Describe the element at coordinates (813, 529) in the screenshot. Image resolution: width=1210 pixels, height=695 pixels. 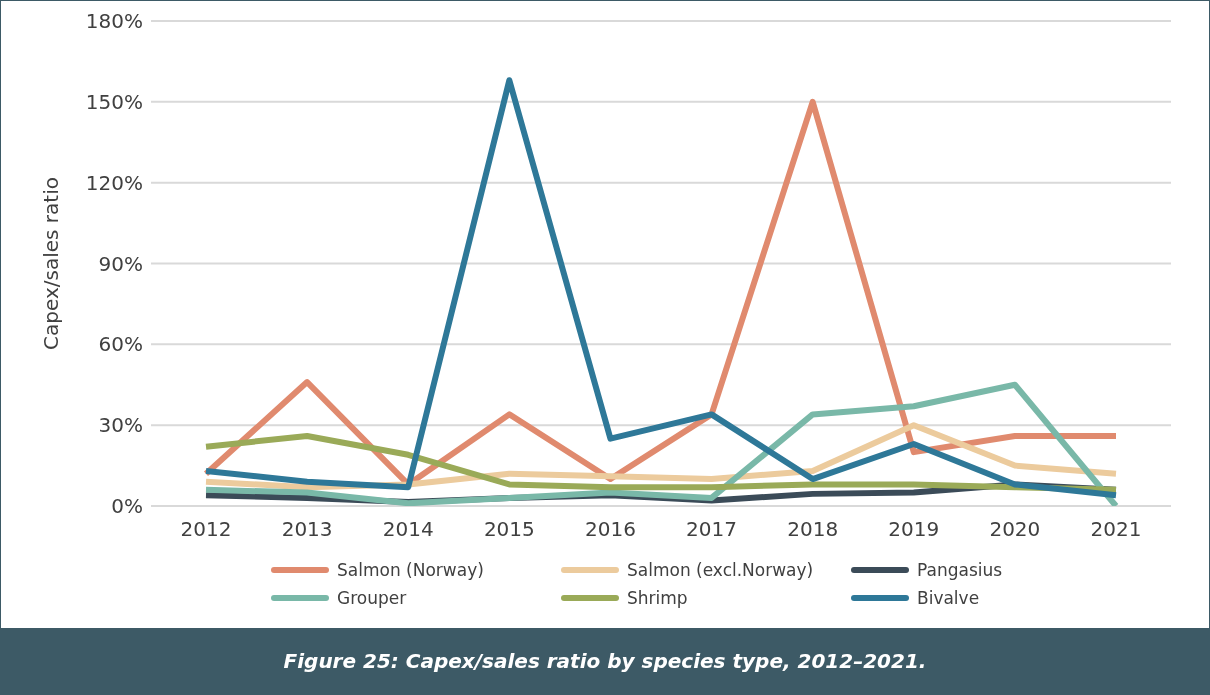
I see `x-tick-label: 2018` at that location.